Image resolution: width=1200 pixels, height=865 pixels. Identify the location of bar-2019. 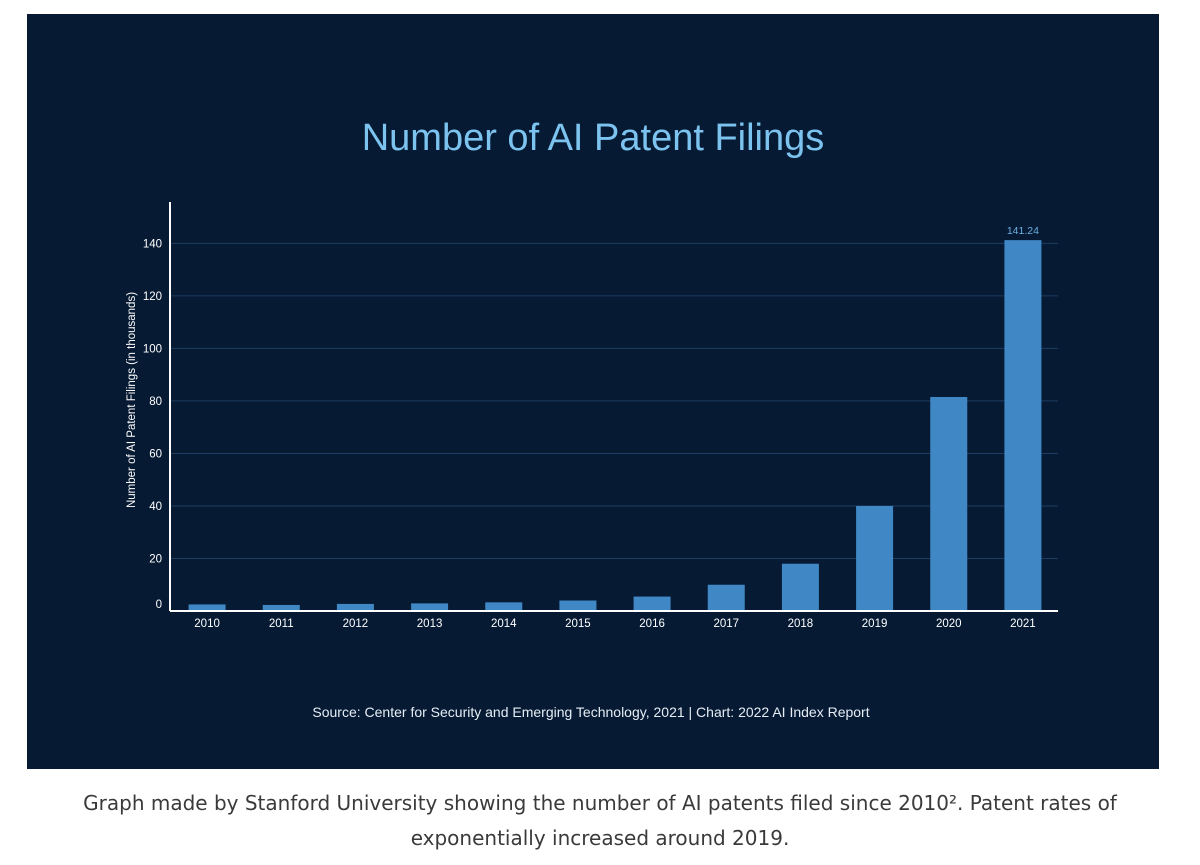
(875, 558).